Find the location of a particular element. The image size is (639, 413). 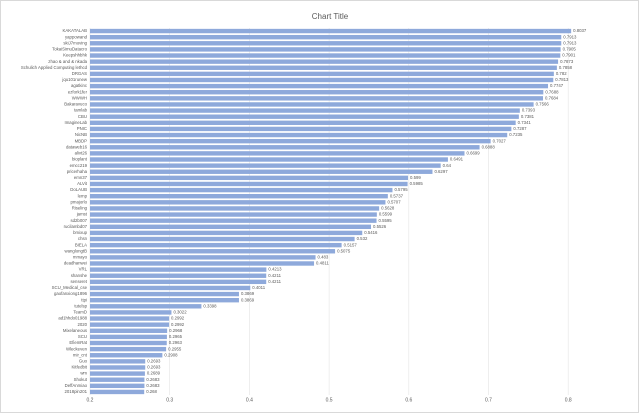

y-tick-label: DeffAnmiao is located at coordinates (76, 385).